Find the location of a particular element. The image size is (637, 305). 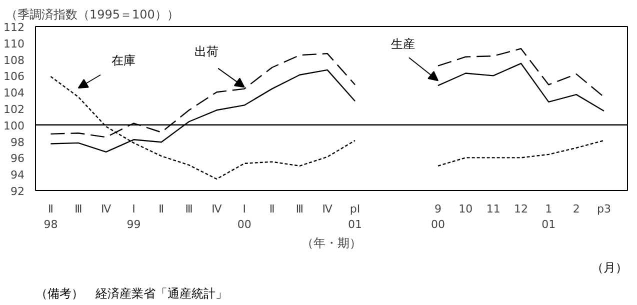

y-tick-label: 112 is located at coordinates (14, 27).